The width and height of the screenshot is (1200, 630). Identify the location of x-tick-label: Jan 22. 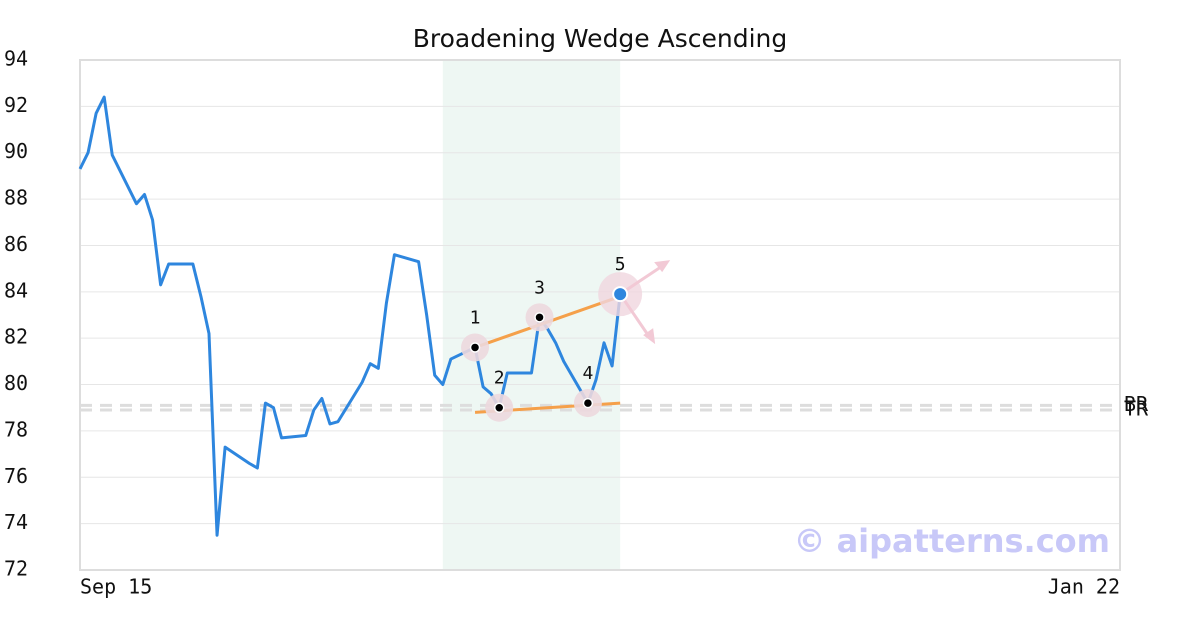
(1084, 587).